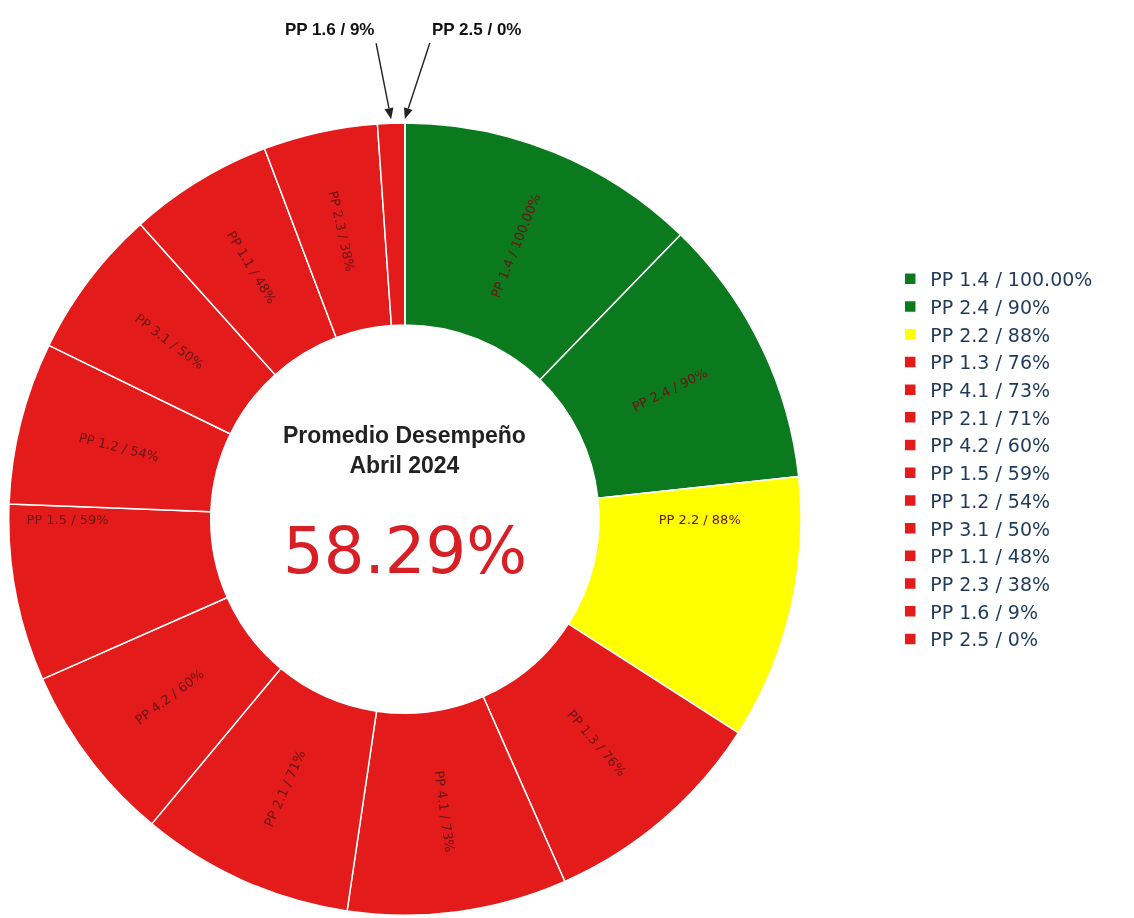 Image resolution: width=1134 pixels, height=918 pixels. Describe the element at coordinates (990, 334) in the screenshot. I see `legend-label: PP 2.2 / 88%` at that location.